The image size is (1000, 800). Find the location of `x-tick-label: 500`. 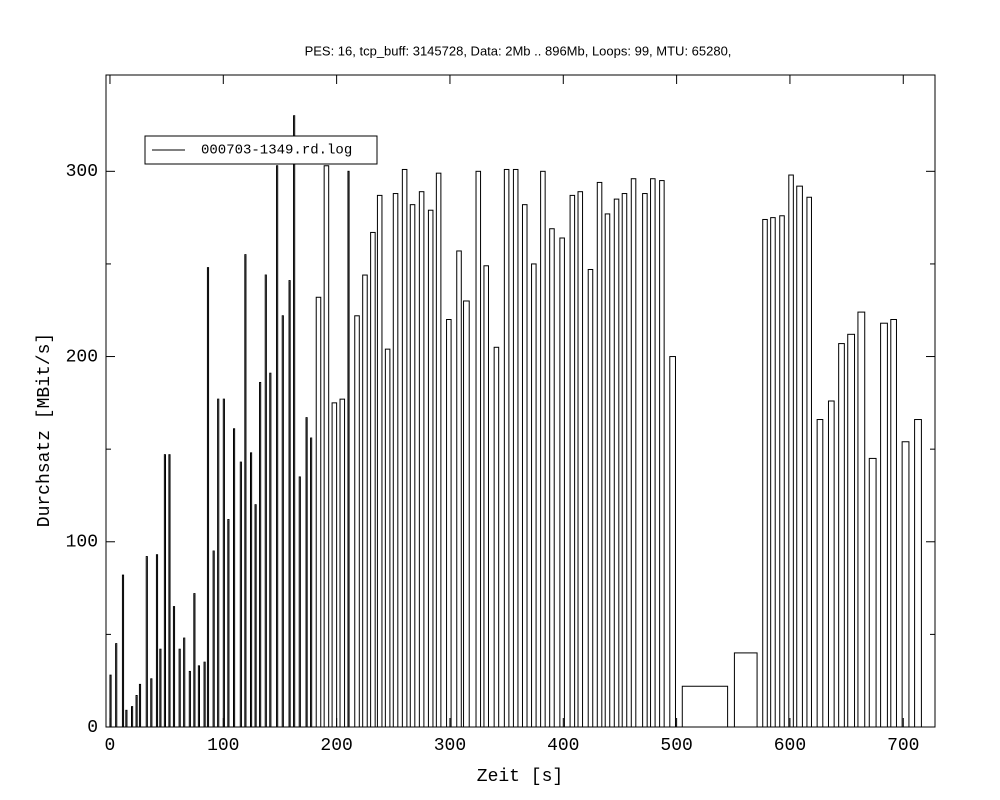

x-tick-label: 500 is located at coordinates (676, 746).